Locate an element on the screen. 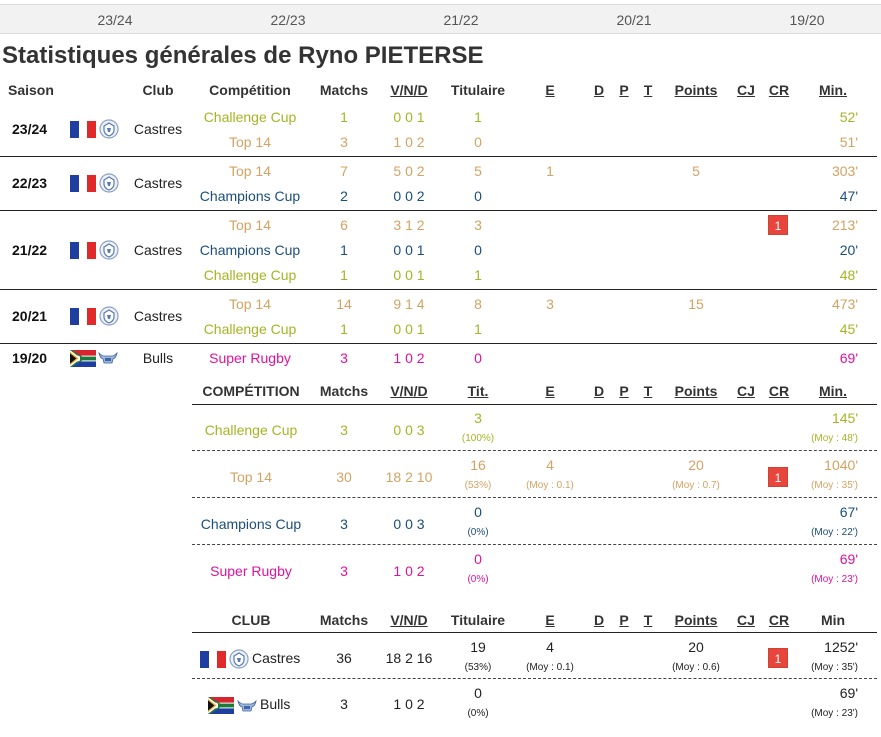  comp-header-points: Points is located at coordinates (696, 391).